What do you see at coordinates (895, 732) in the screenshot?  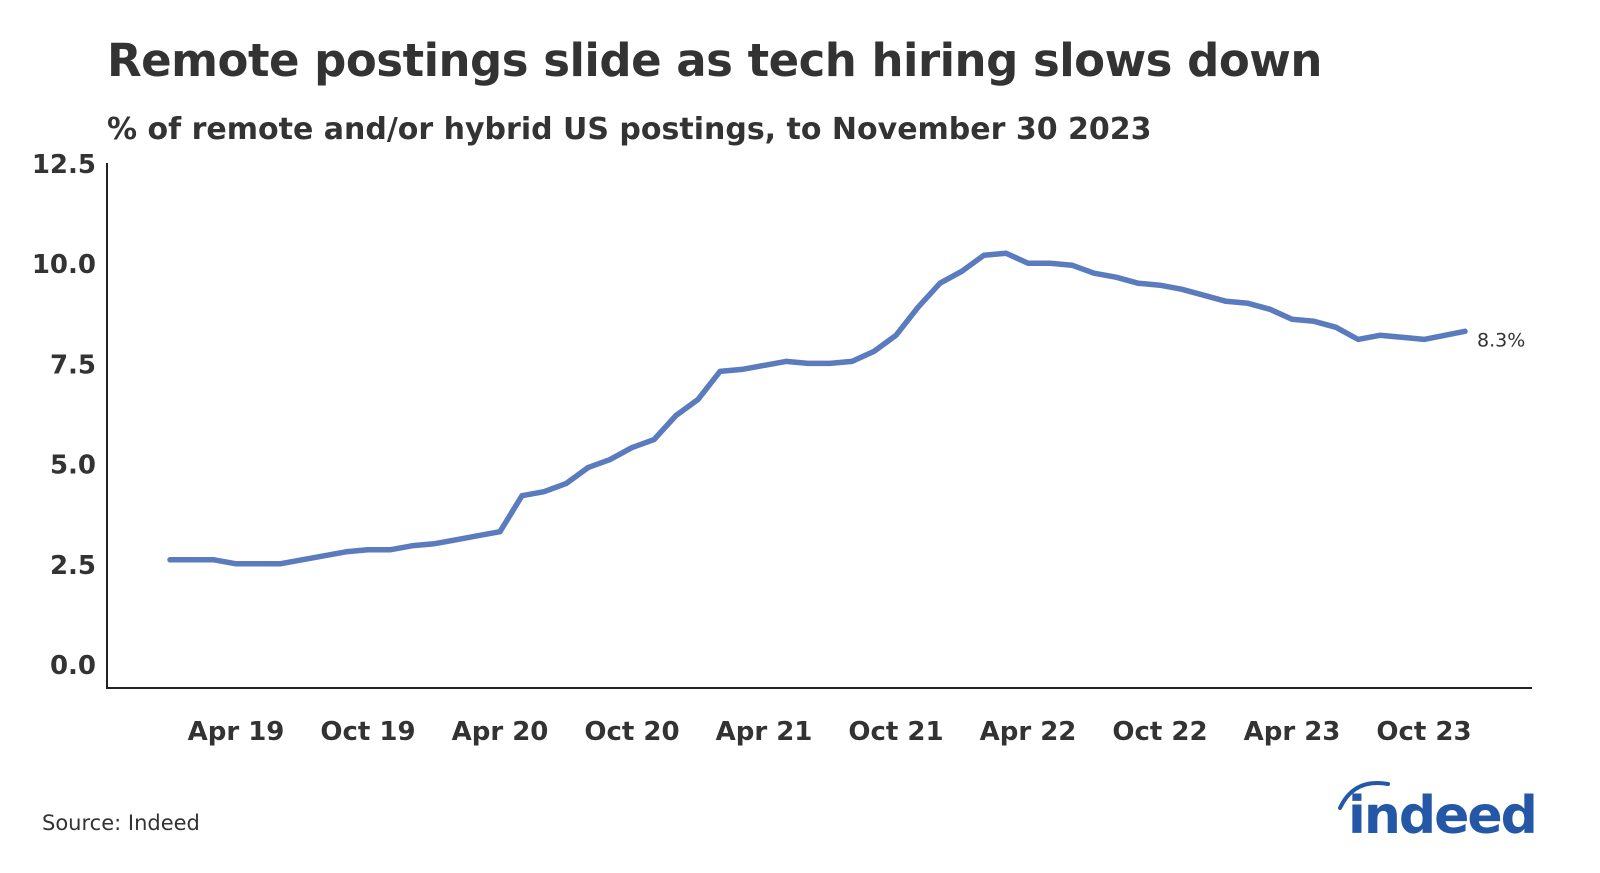 I see `x-tick-label: Oct 21` at bounding box center [895, 732].